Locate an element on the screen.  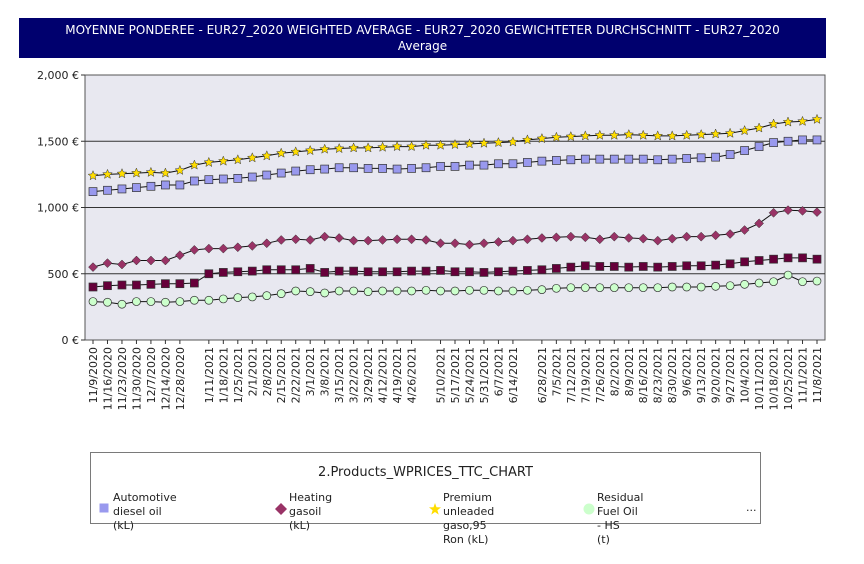
x-tick-label: 11/8/2021 is located at coordinates (817, 375).